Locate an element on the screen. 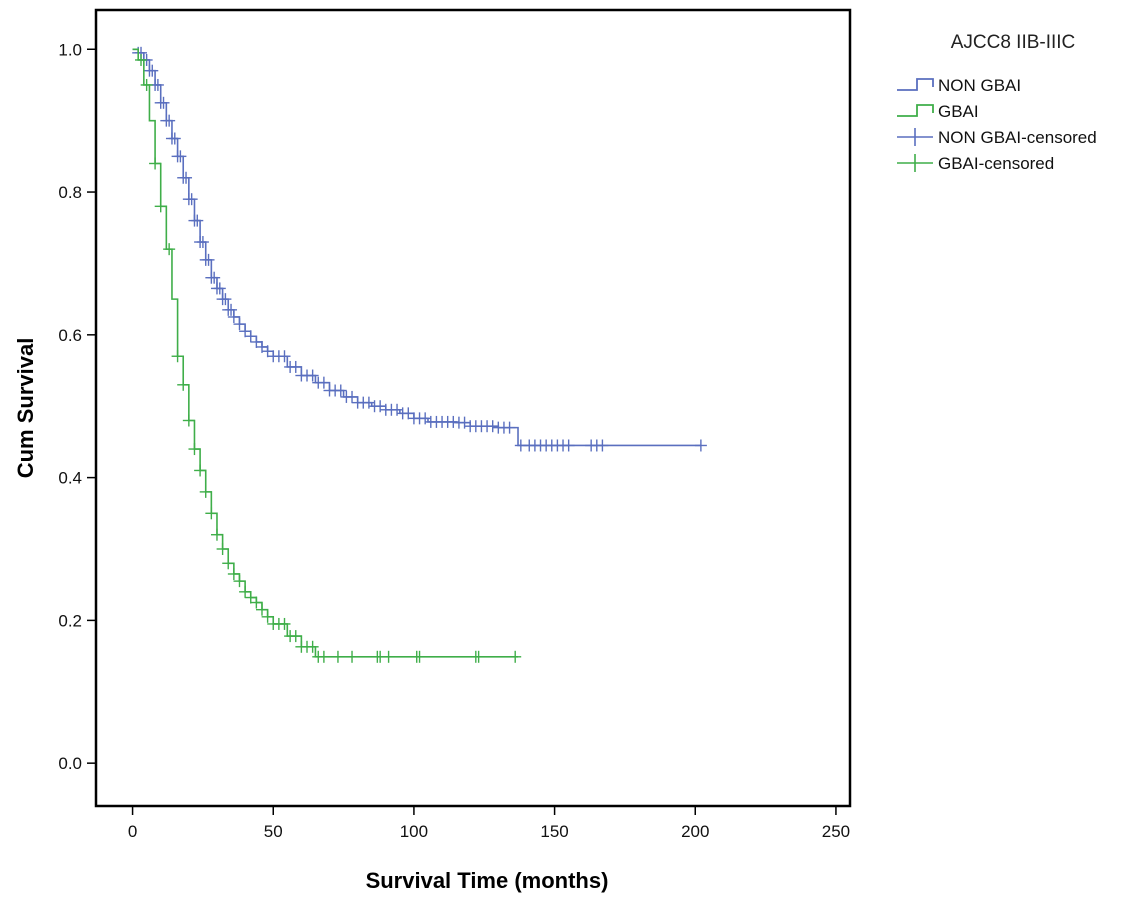  x-tick-label: 100 is located at coordinates (414, 831).